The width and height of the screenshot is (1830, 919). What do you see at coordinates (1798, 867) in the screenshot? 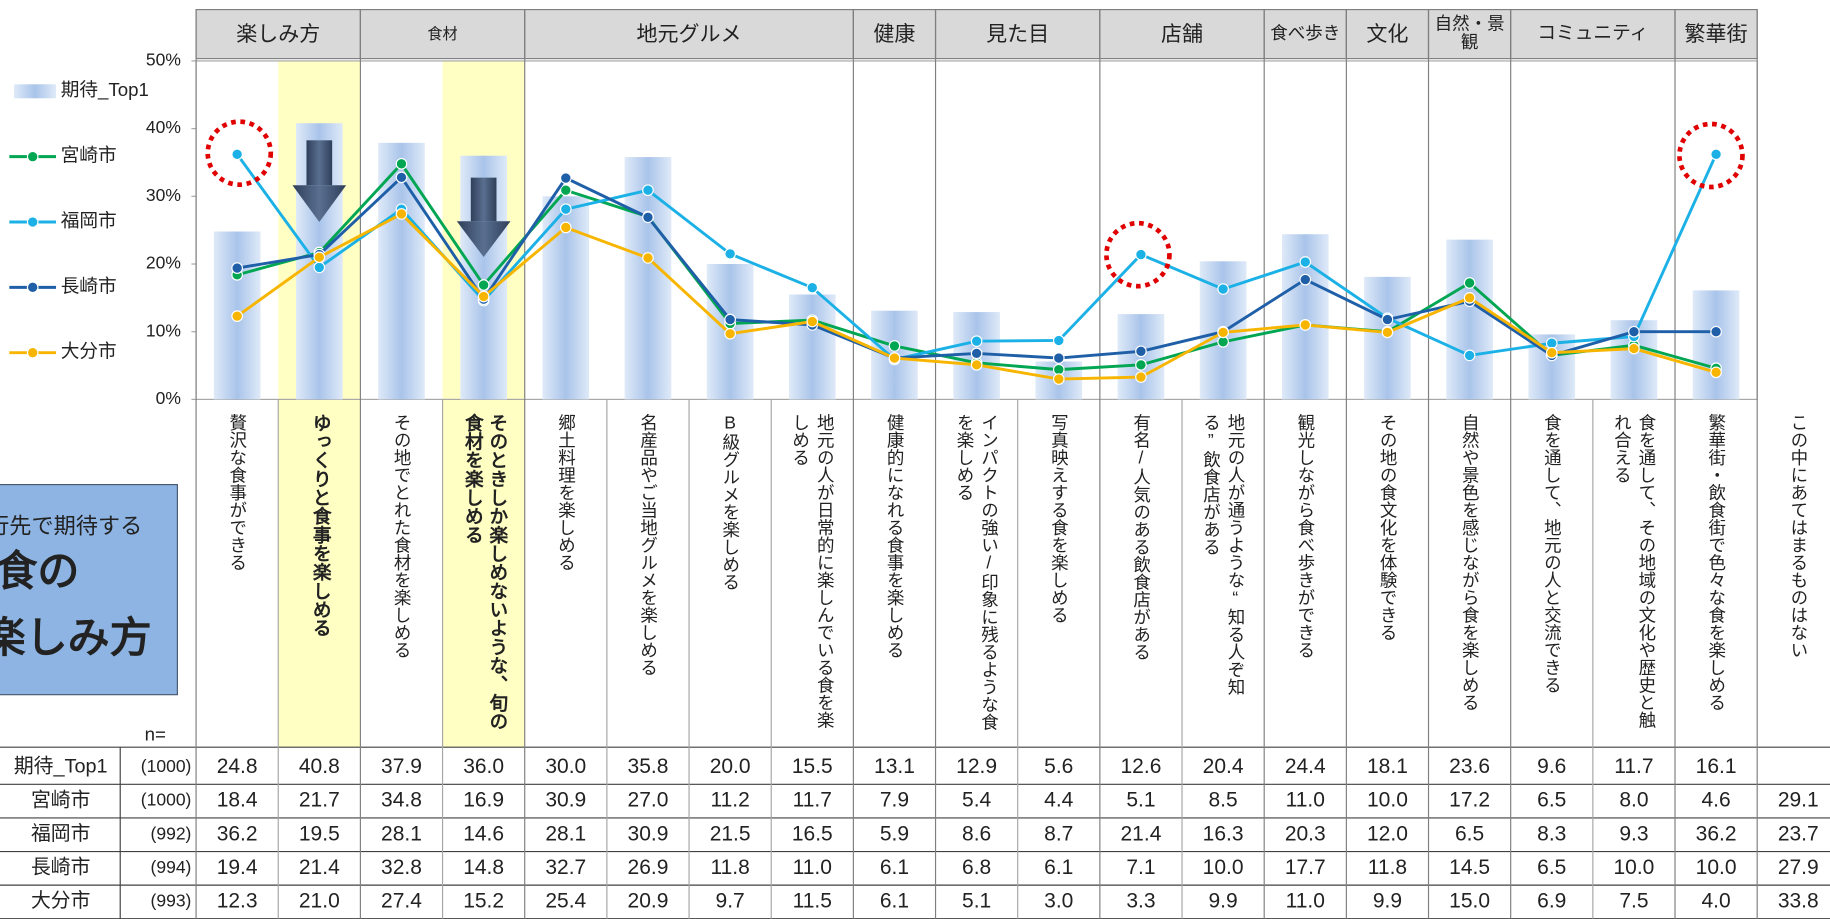
I see `table-value: 27.9` at bounding box center [1798, 867].